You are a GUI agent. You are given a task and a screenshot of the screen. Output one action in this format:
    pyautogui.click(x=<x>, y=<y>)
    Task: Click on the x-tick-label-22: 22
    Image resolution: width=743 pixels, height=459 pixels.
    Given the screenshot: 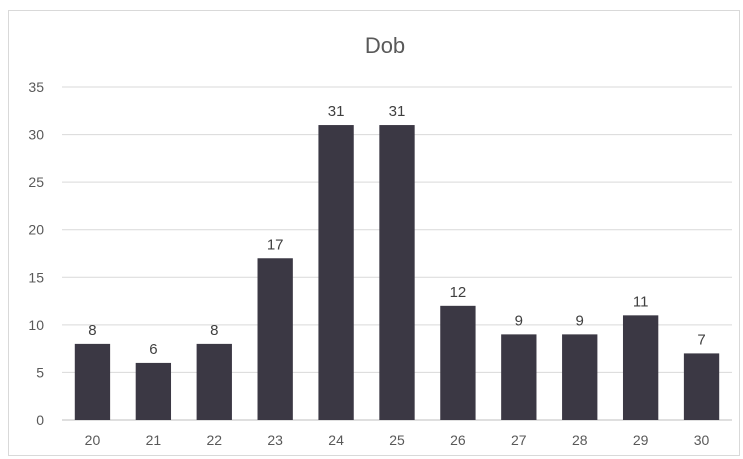 What is the action you would take?
    pyautogui.click(x=214, y=440)
    